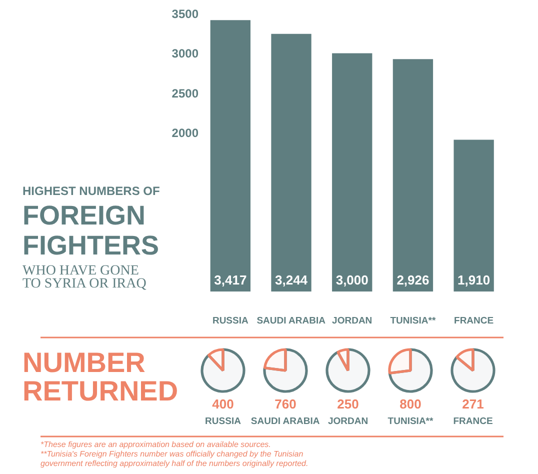 The height and width of the screenshot is (474, 538). Describe the element at coordinates (352, 321) in the screenshot. I see `x-tick-label: JORDAN` at that location.